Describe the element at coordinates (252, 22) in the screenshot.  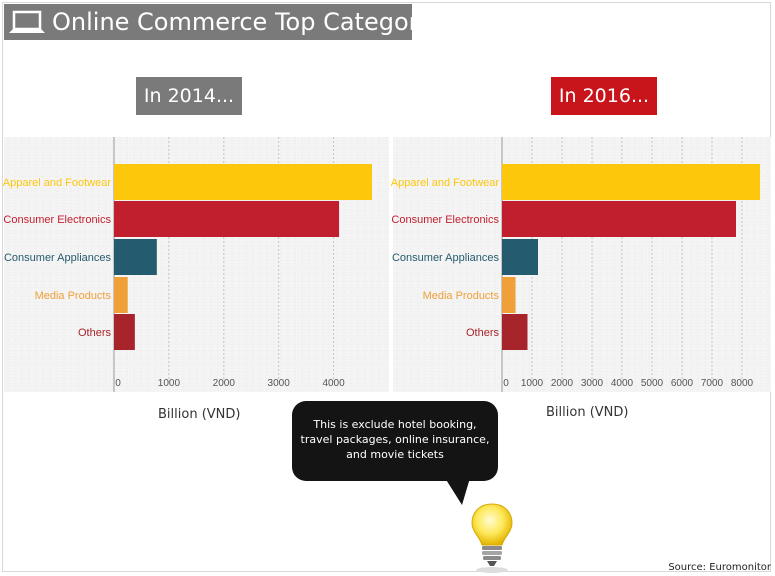
I see `page-title: Online Commerce Top Categories` at that location.